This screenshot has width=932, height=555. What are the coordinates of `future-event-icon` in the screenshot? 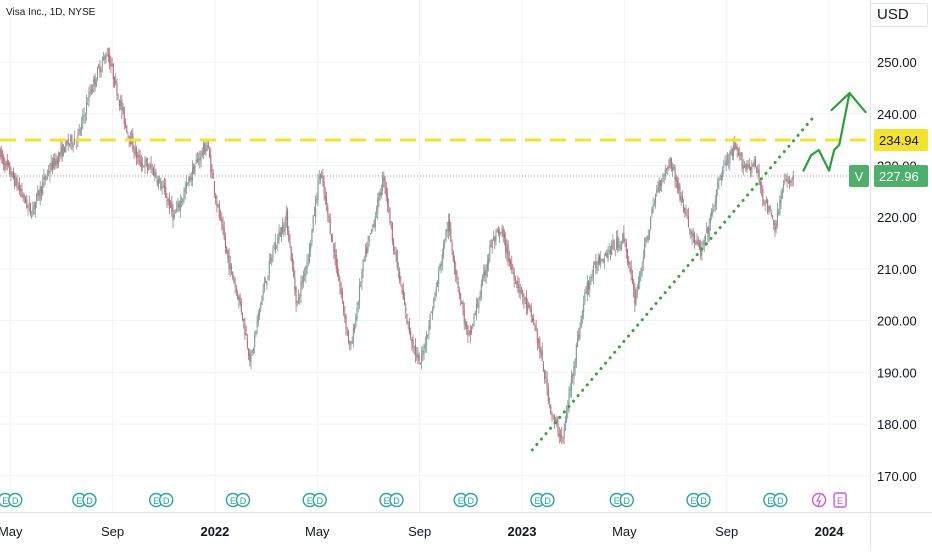 It's located at (819, 500).